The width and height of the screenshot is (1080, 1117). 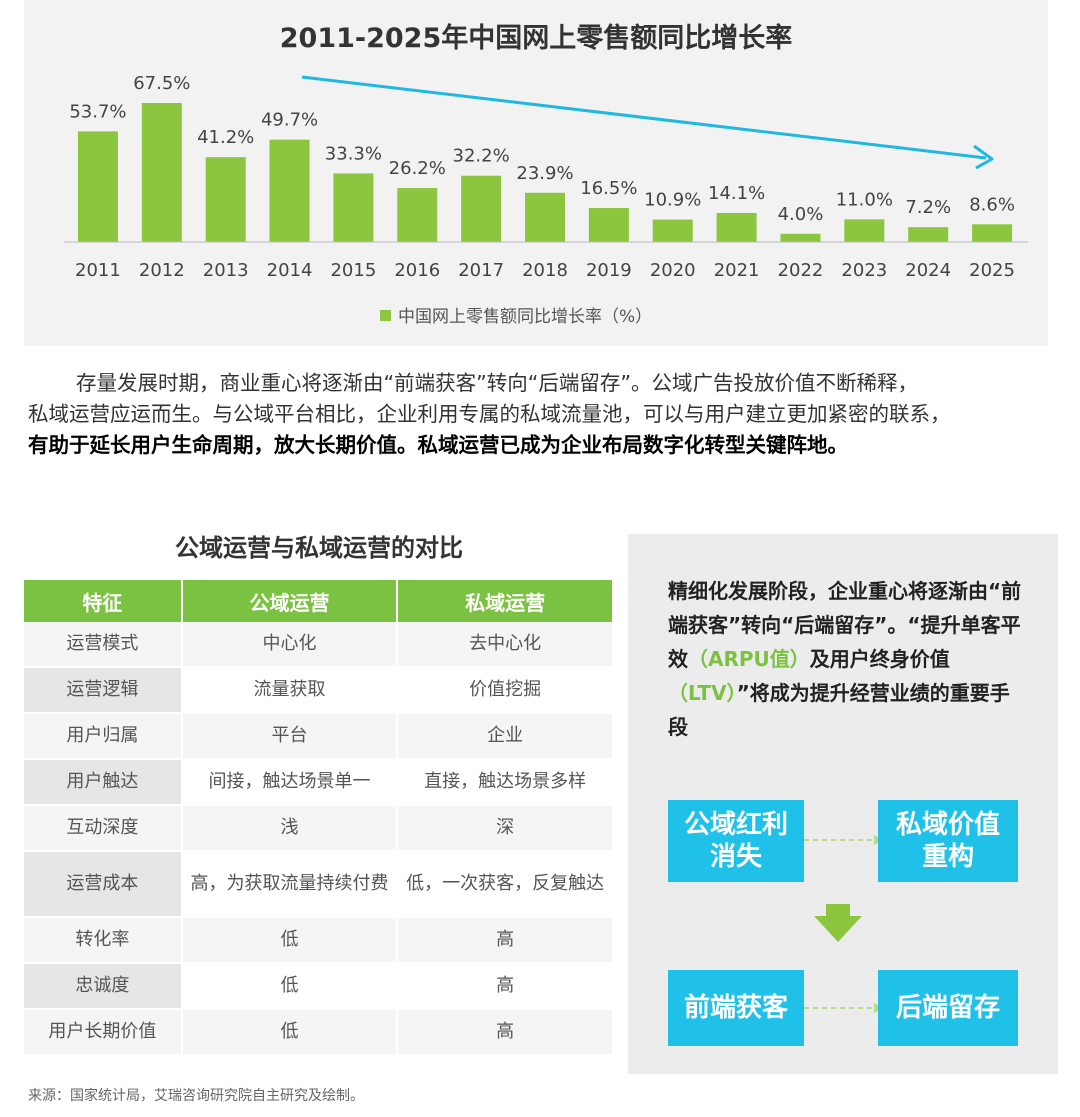 I want to click on cell-public: 流量获取, so click(x=290, y=691).